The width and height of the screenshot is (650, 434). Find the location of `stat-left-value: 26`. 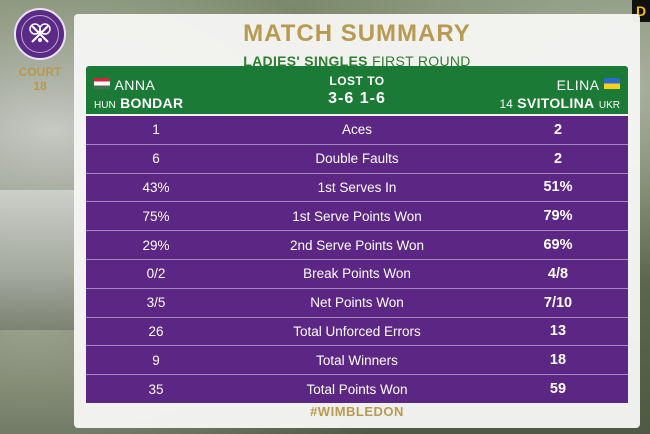

stat-left-value: 26 is located at coordinates (156, 331).